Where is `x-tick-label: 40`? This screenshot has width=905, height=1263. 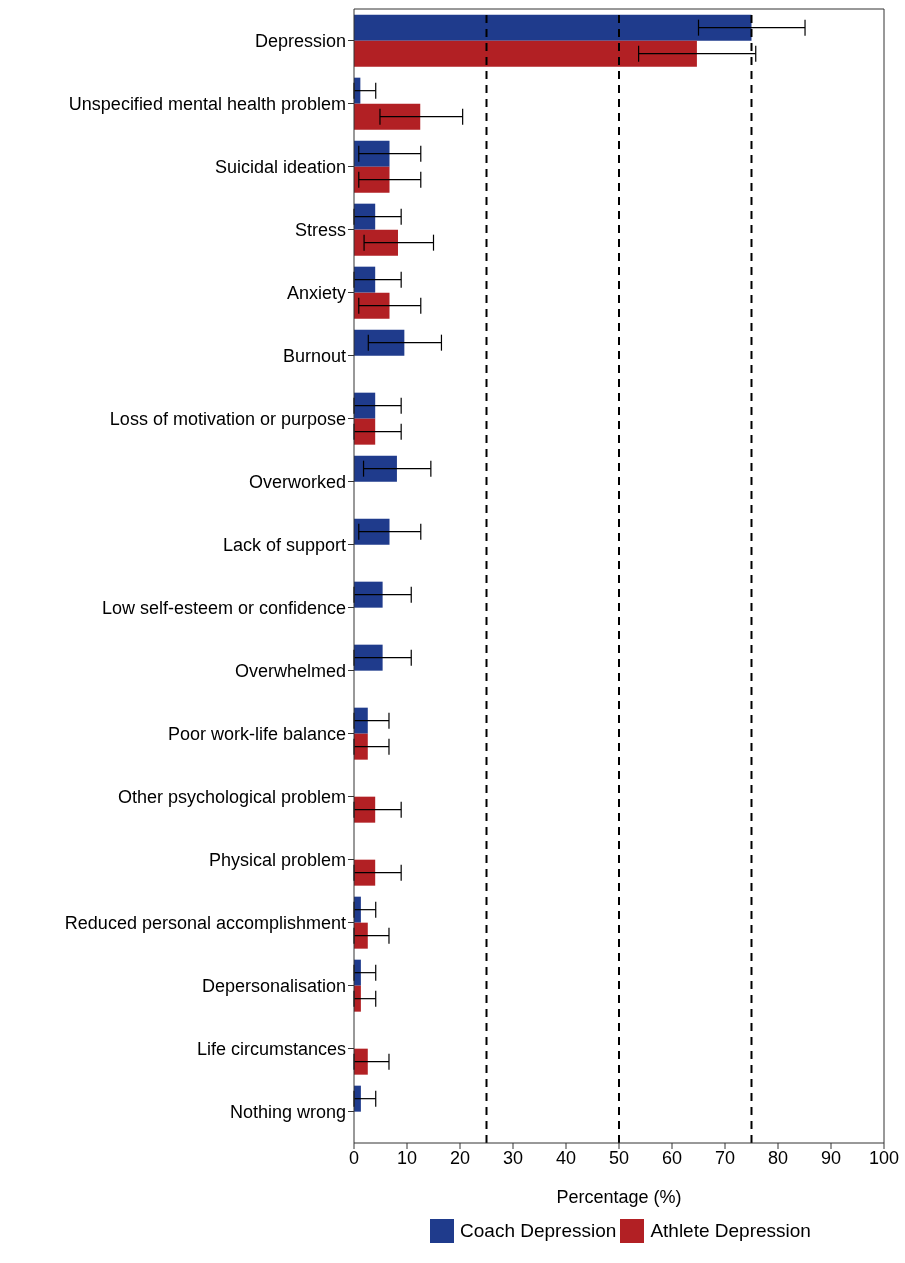
x-tick-label: 40 is located at coordinates (566, 1157).